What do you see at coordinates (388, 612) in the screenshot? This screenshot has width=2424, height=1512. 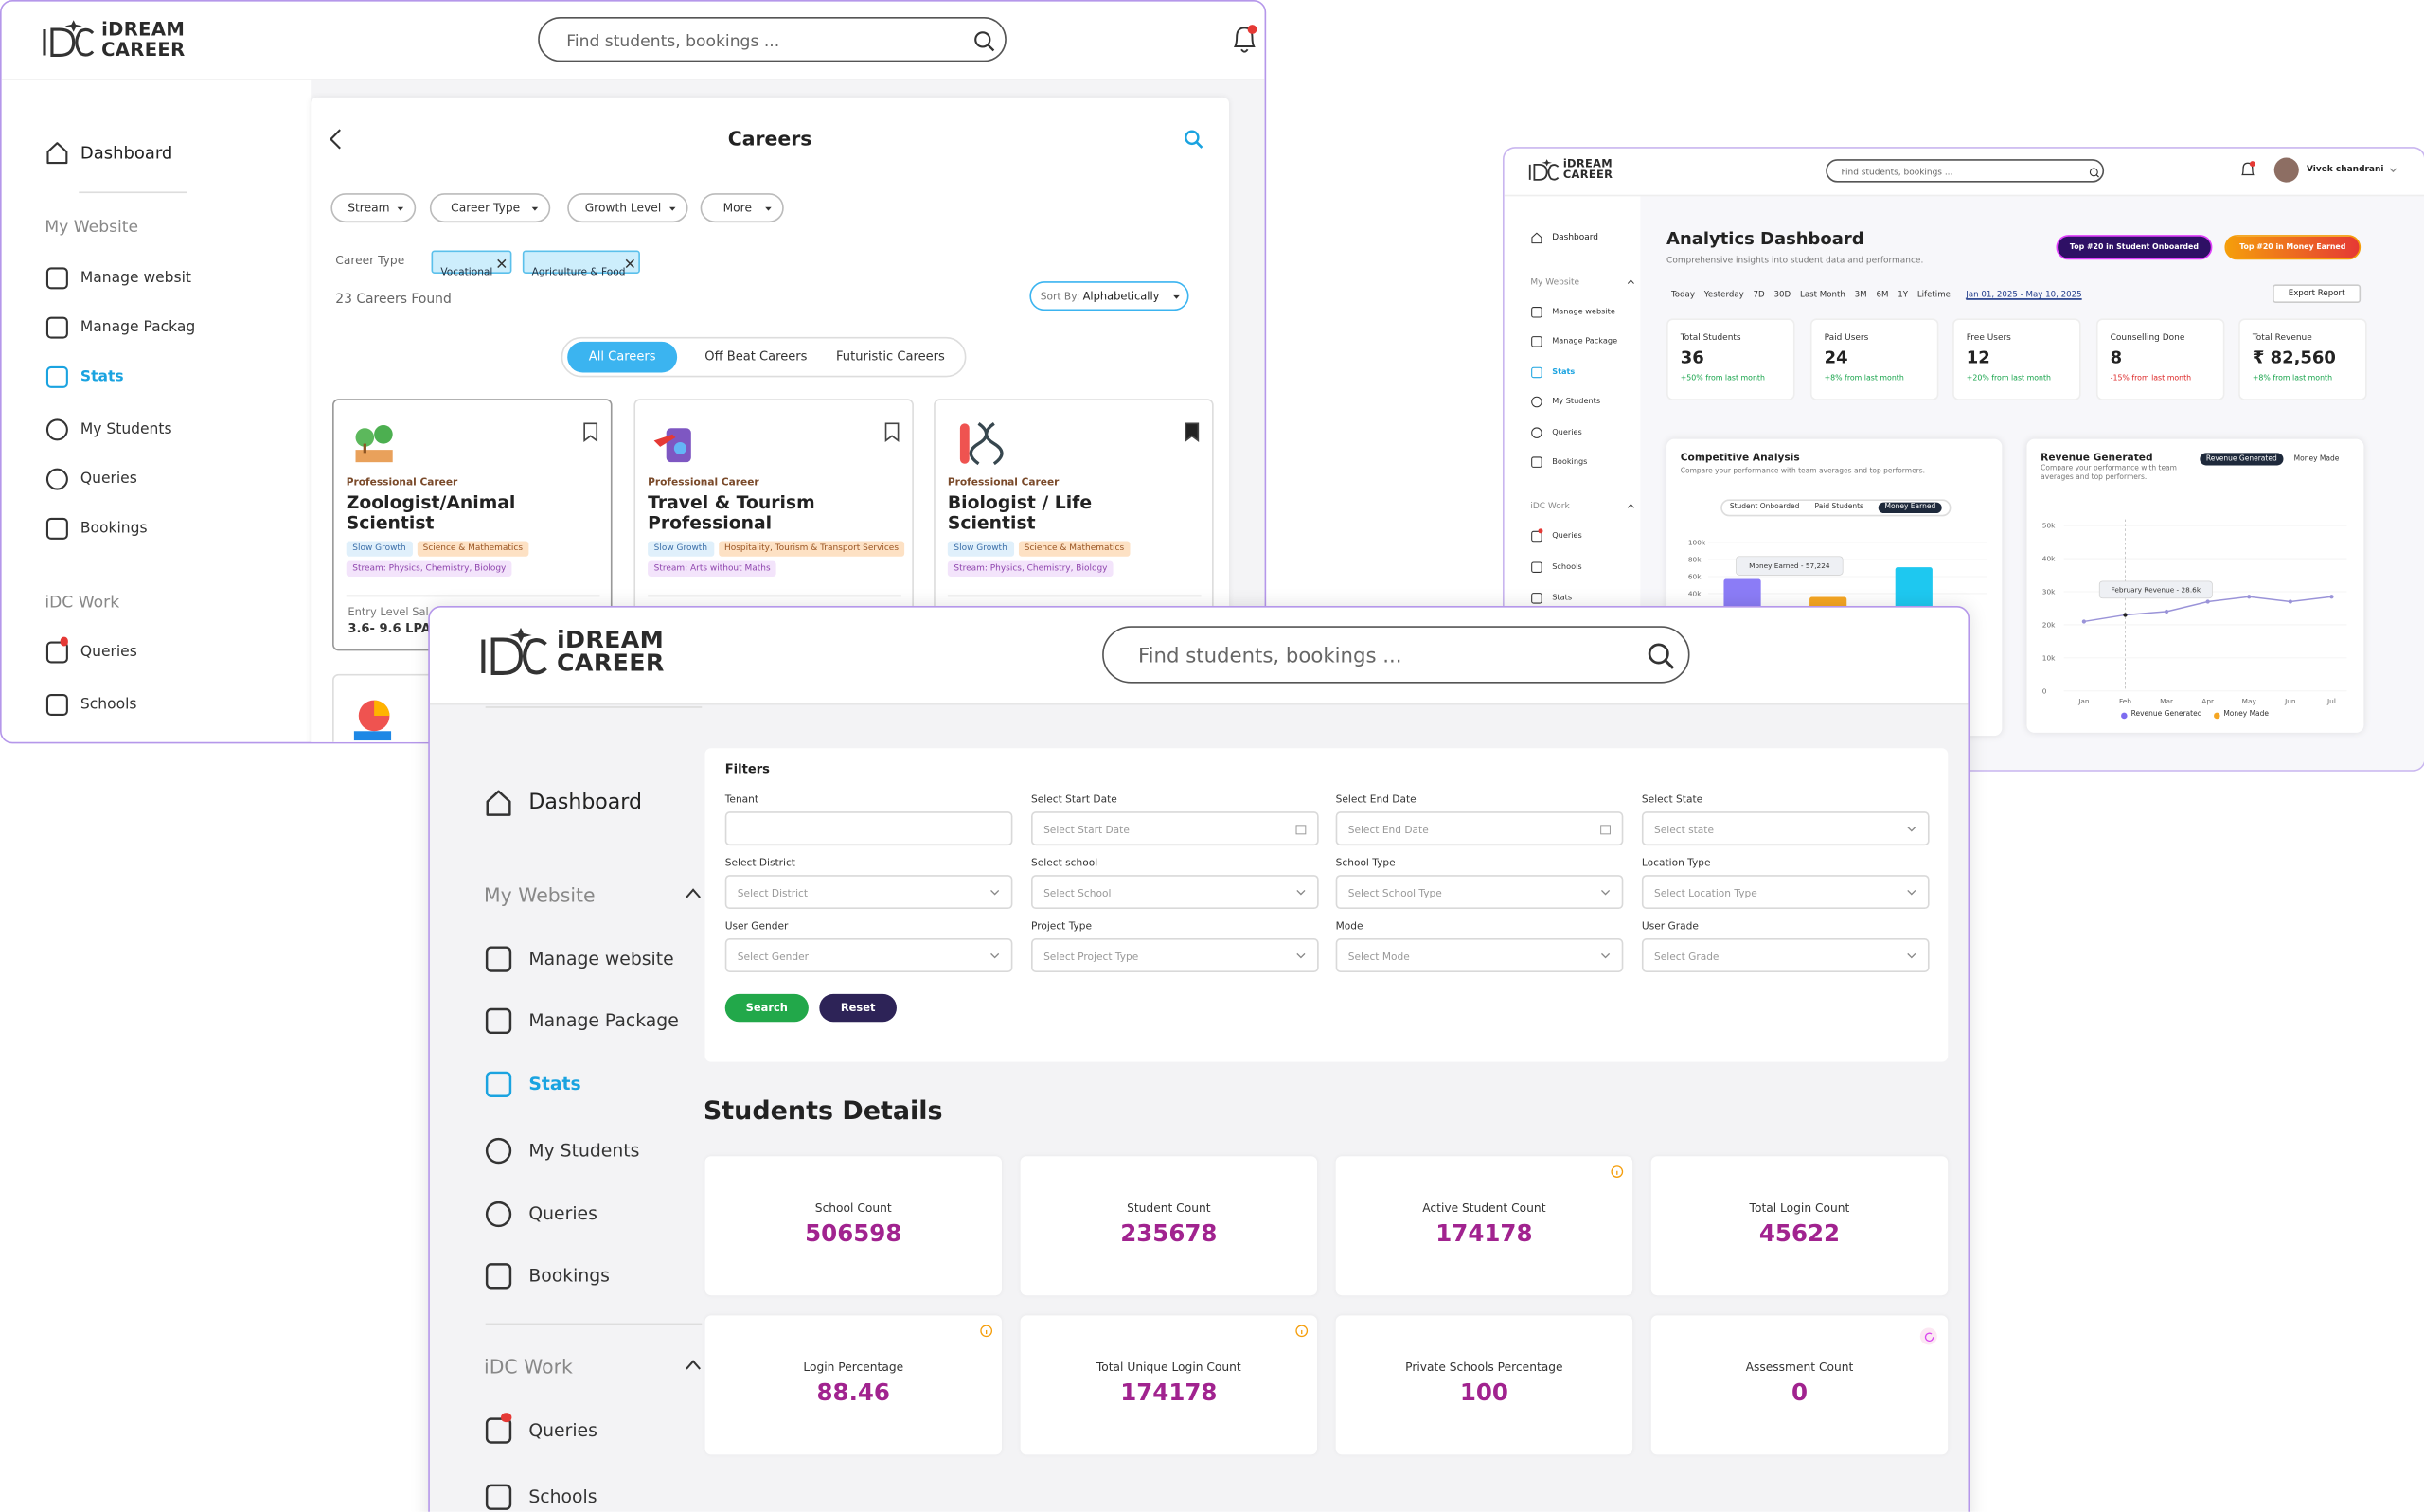 I see `salary-label: Entry Level Sal` at bounding box center [388, 612].